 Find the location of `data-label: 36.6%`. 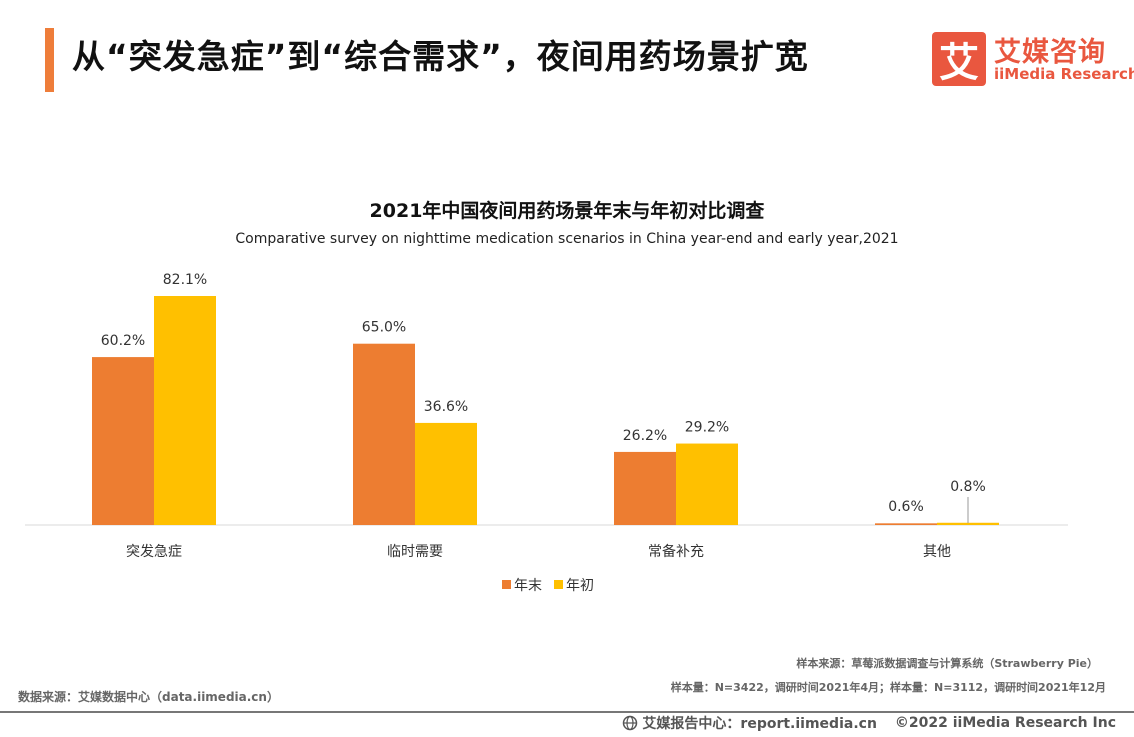

data-label: 36.6% is located at coordinates (446, 407).